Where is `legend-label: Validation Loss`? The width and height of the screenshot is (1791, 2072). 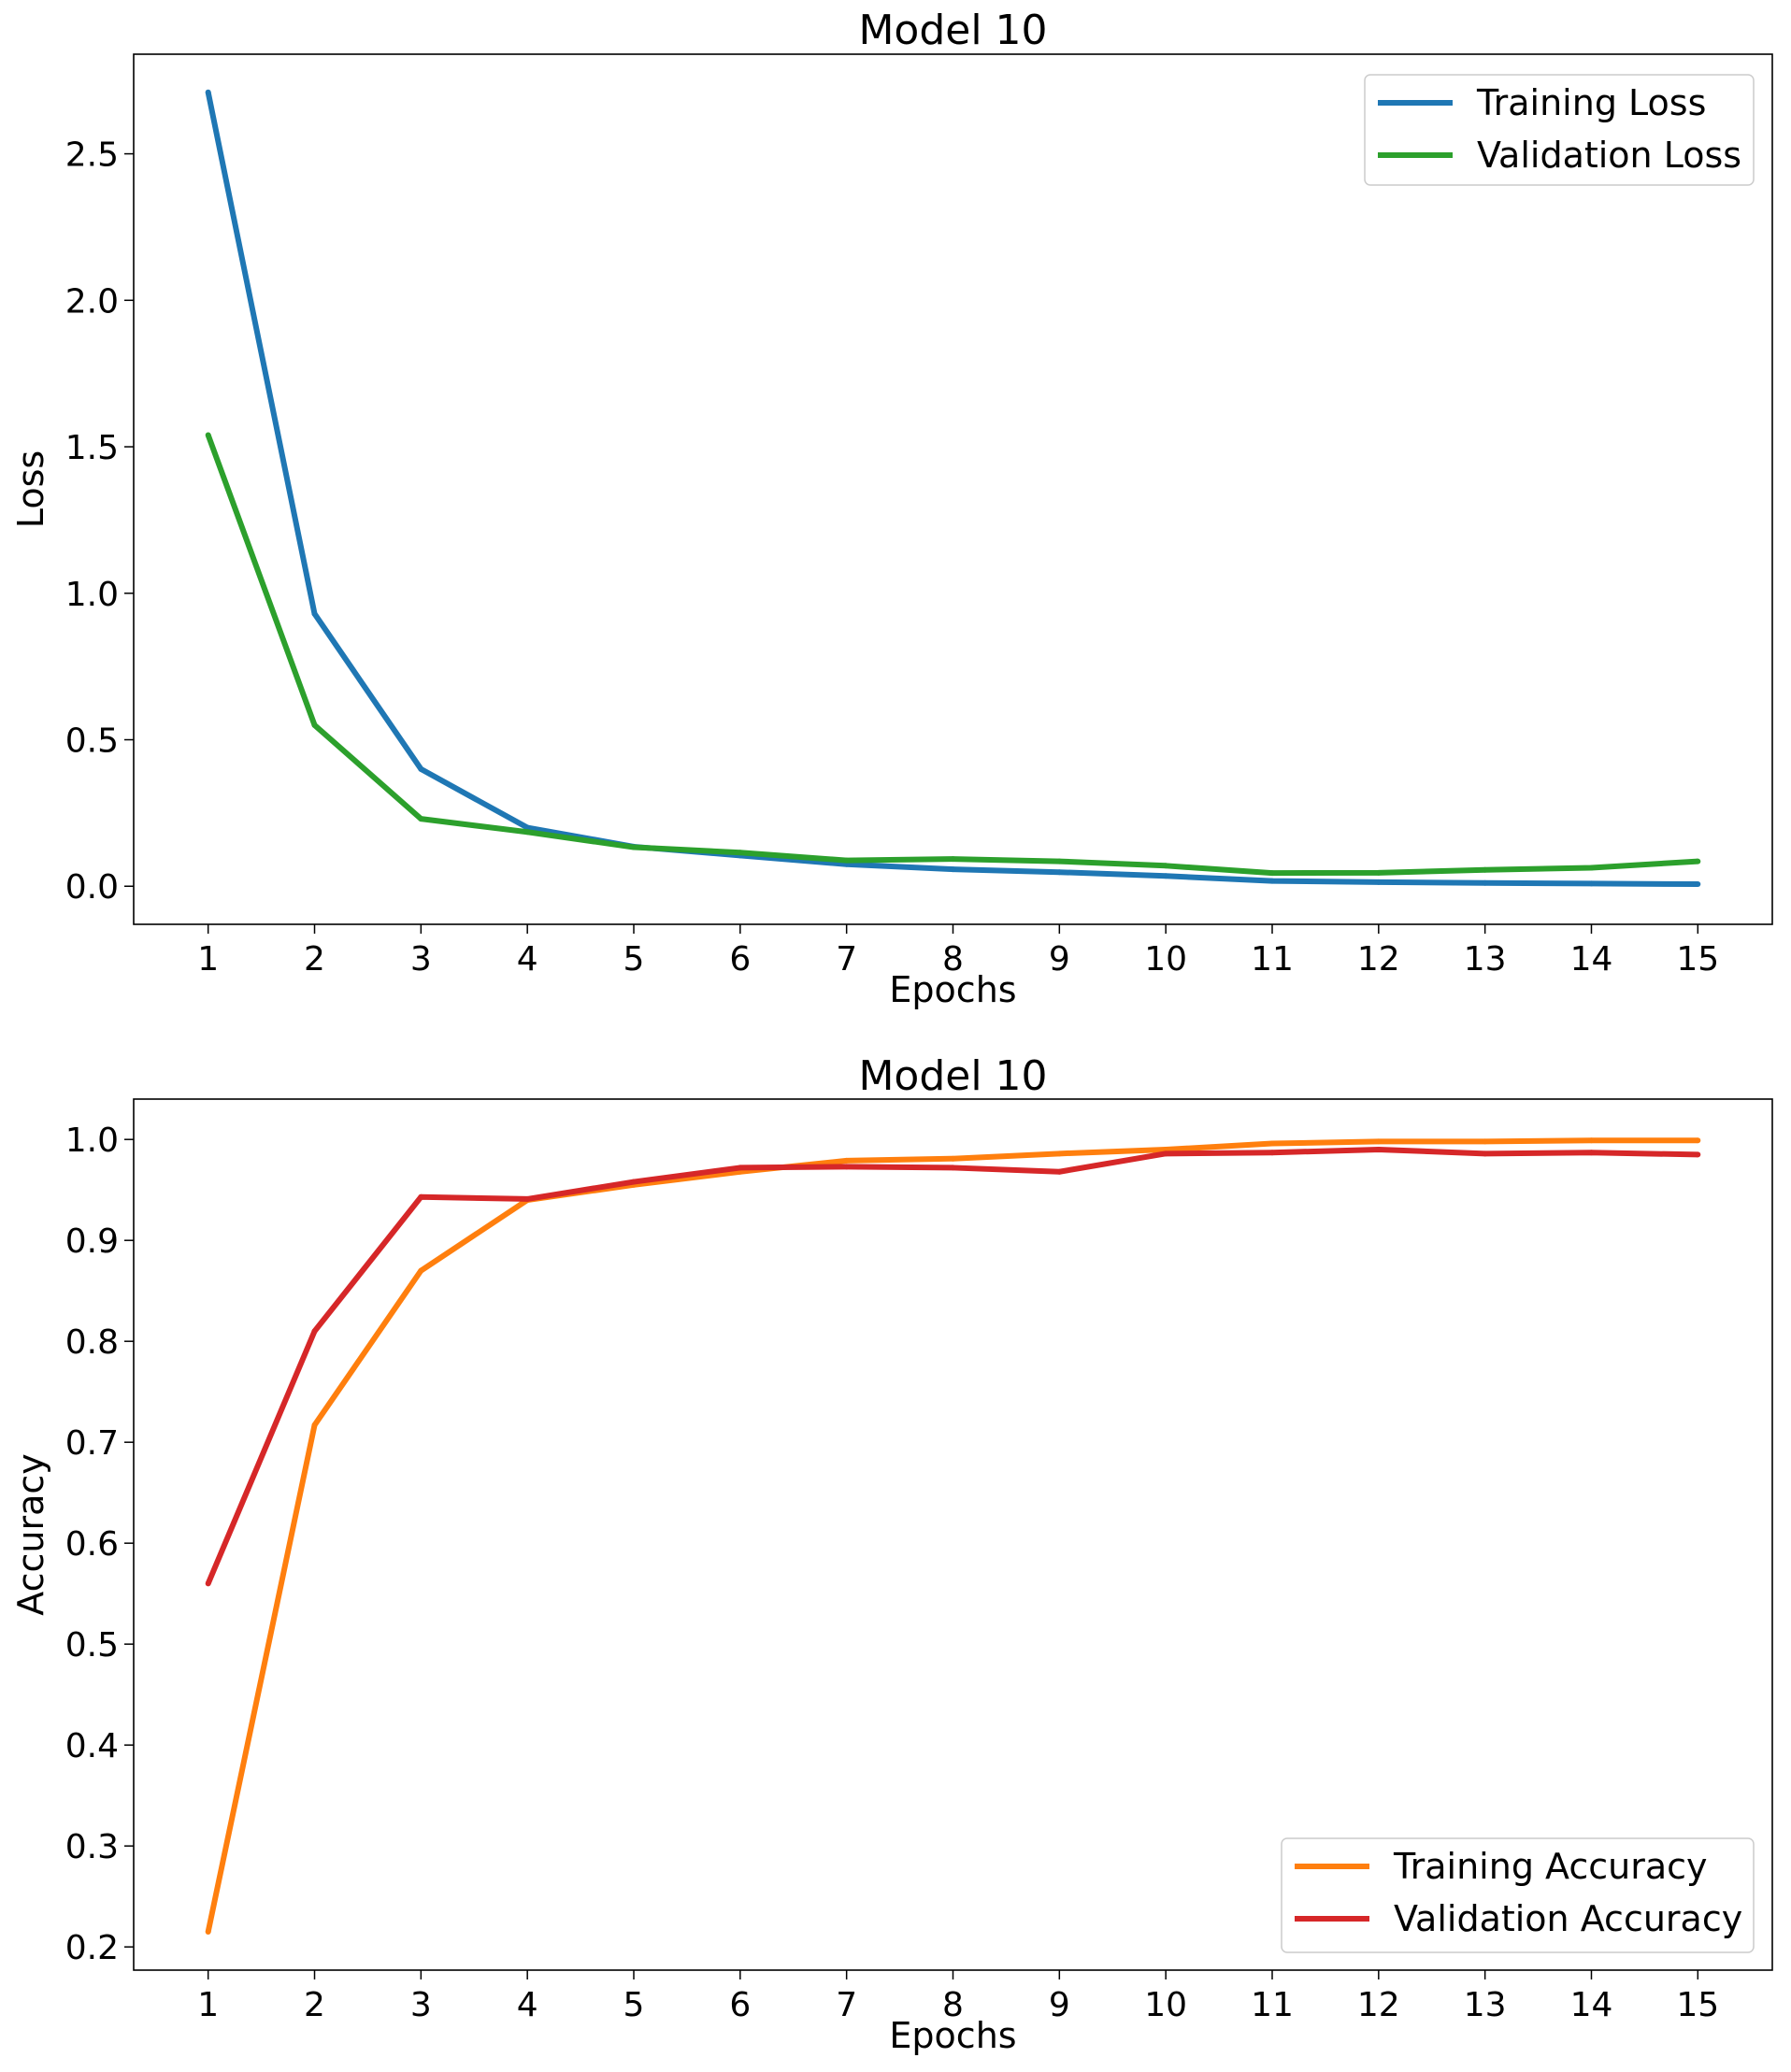 legend-label: Validation Loss is located at coordinates (1609, 155).